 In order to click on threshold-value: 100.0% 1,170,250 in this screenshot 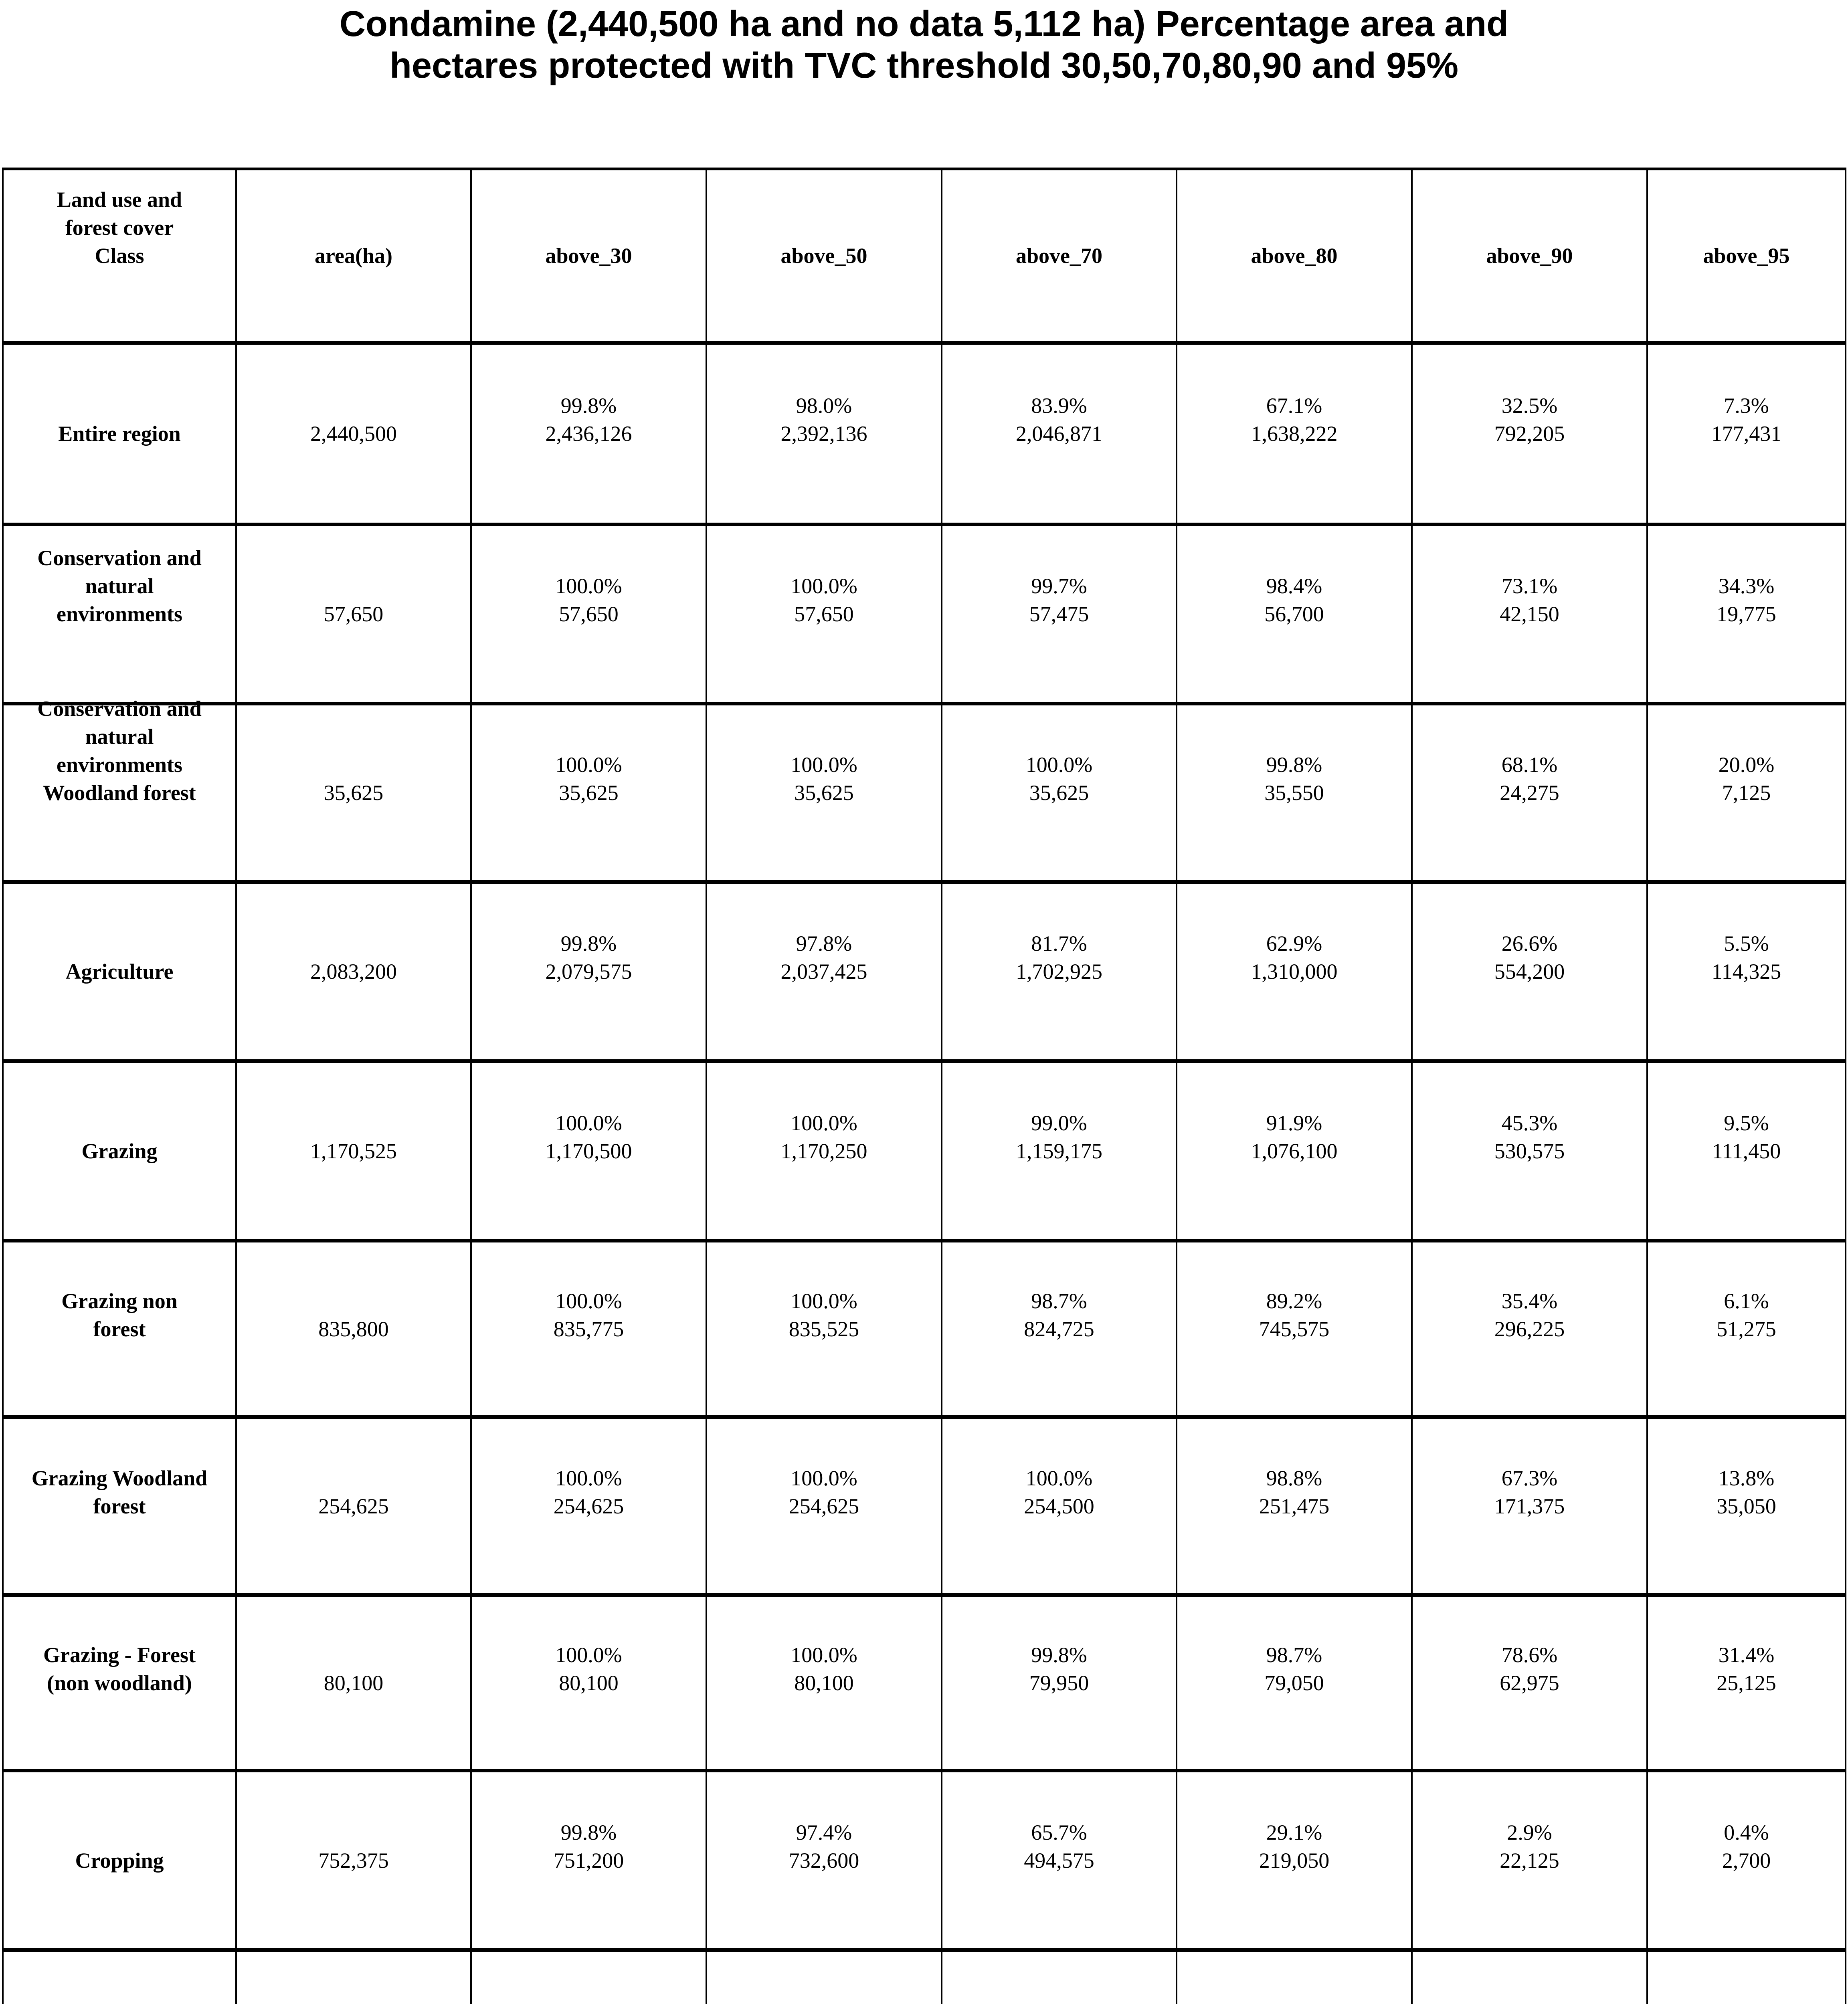, I will do `click(824, 1137)`.